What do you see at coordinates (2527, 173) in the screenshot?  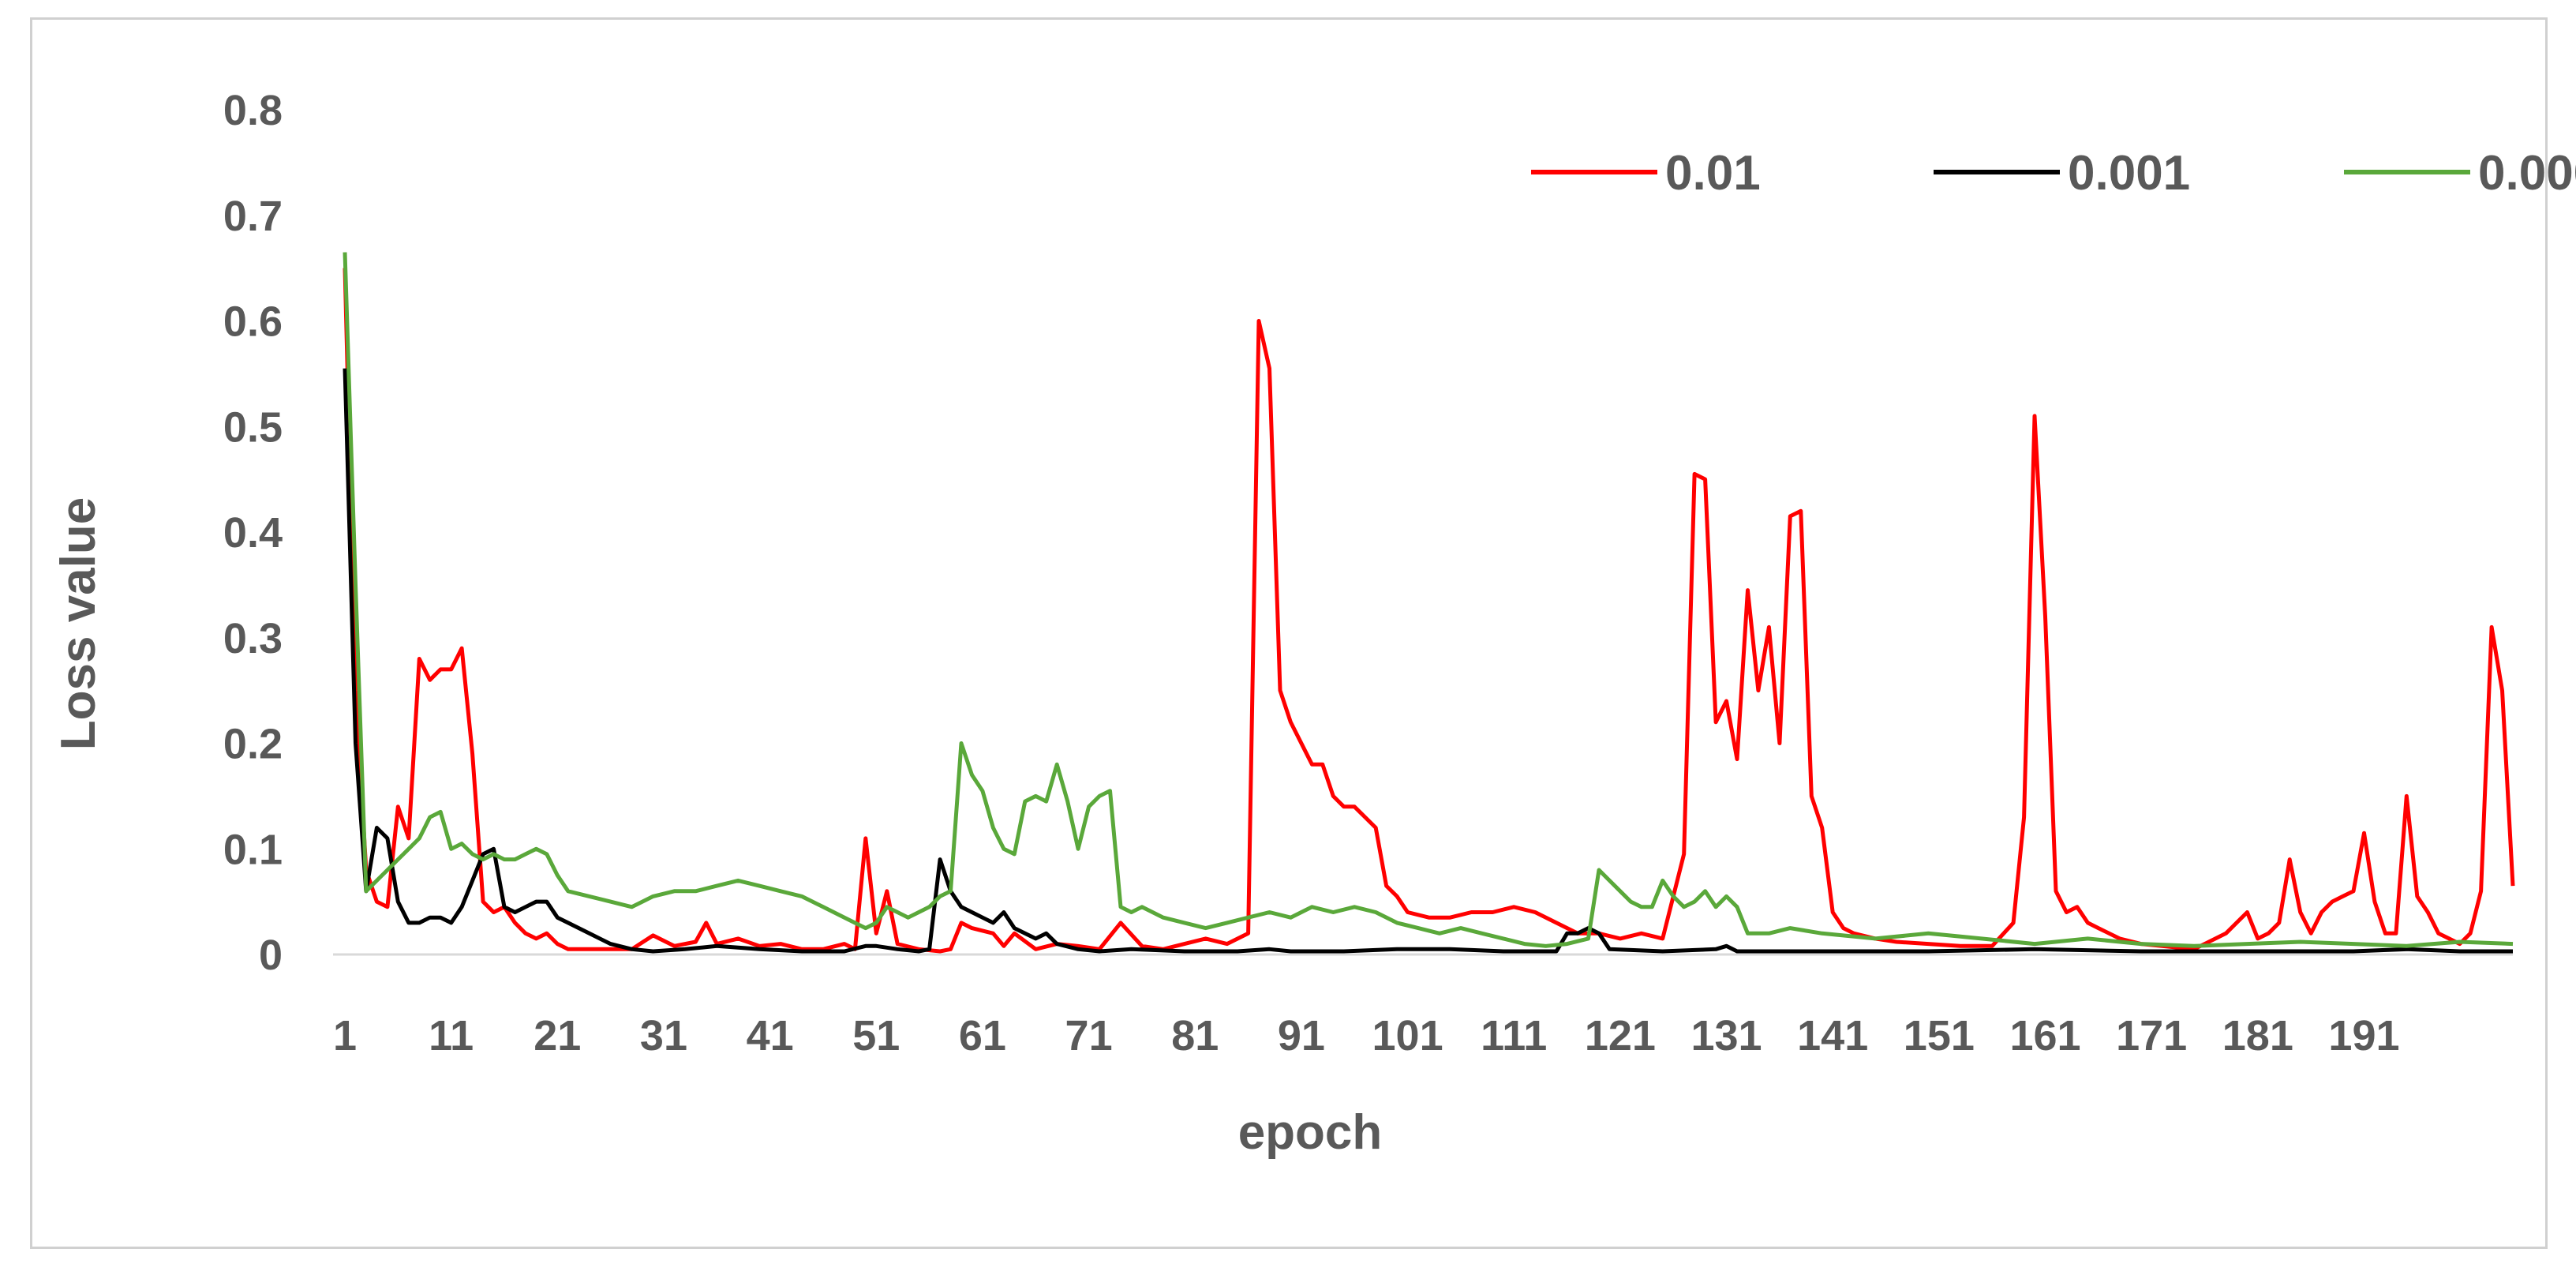 I see `legend-label-2: 0.0001` at bounding box center [2527, 173].